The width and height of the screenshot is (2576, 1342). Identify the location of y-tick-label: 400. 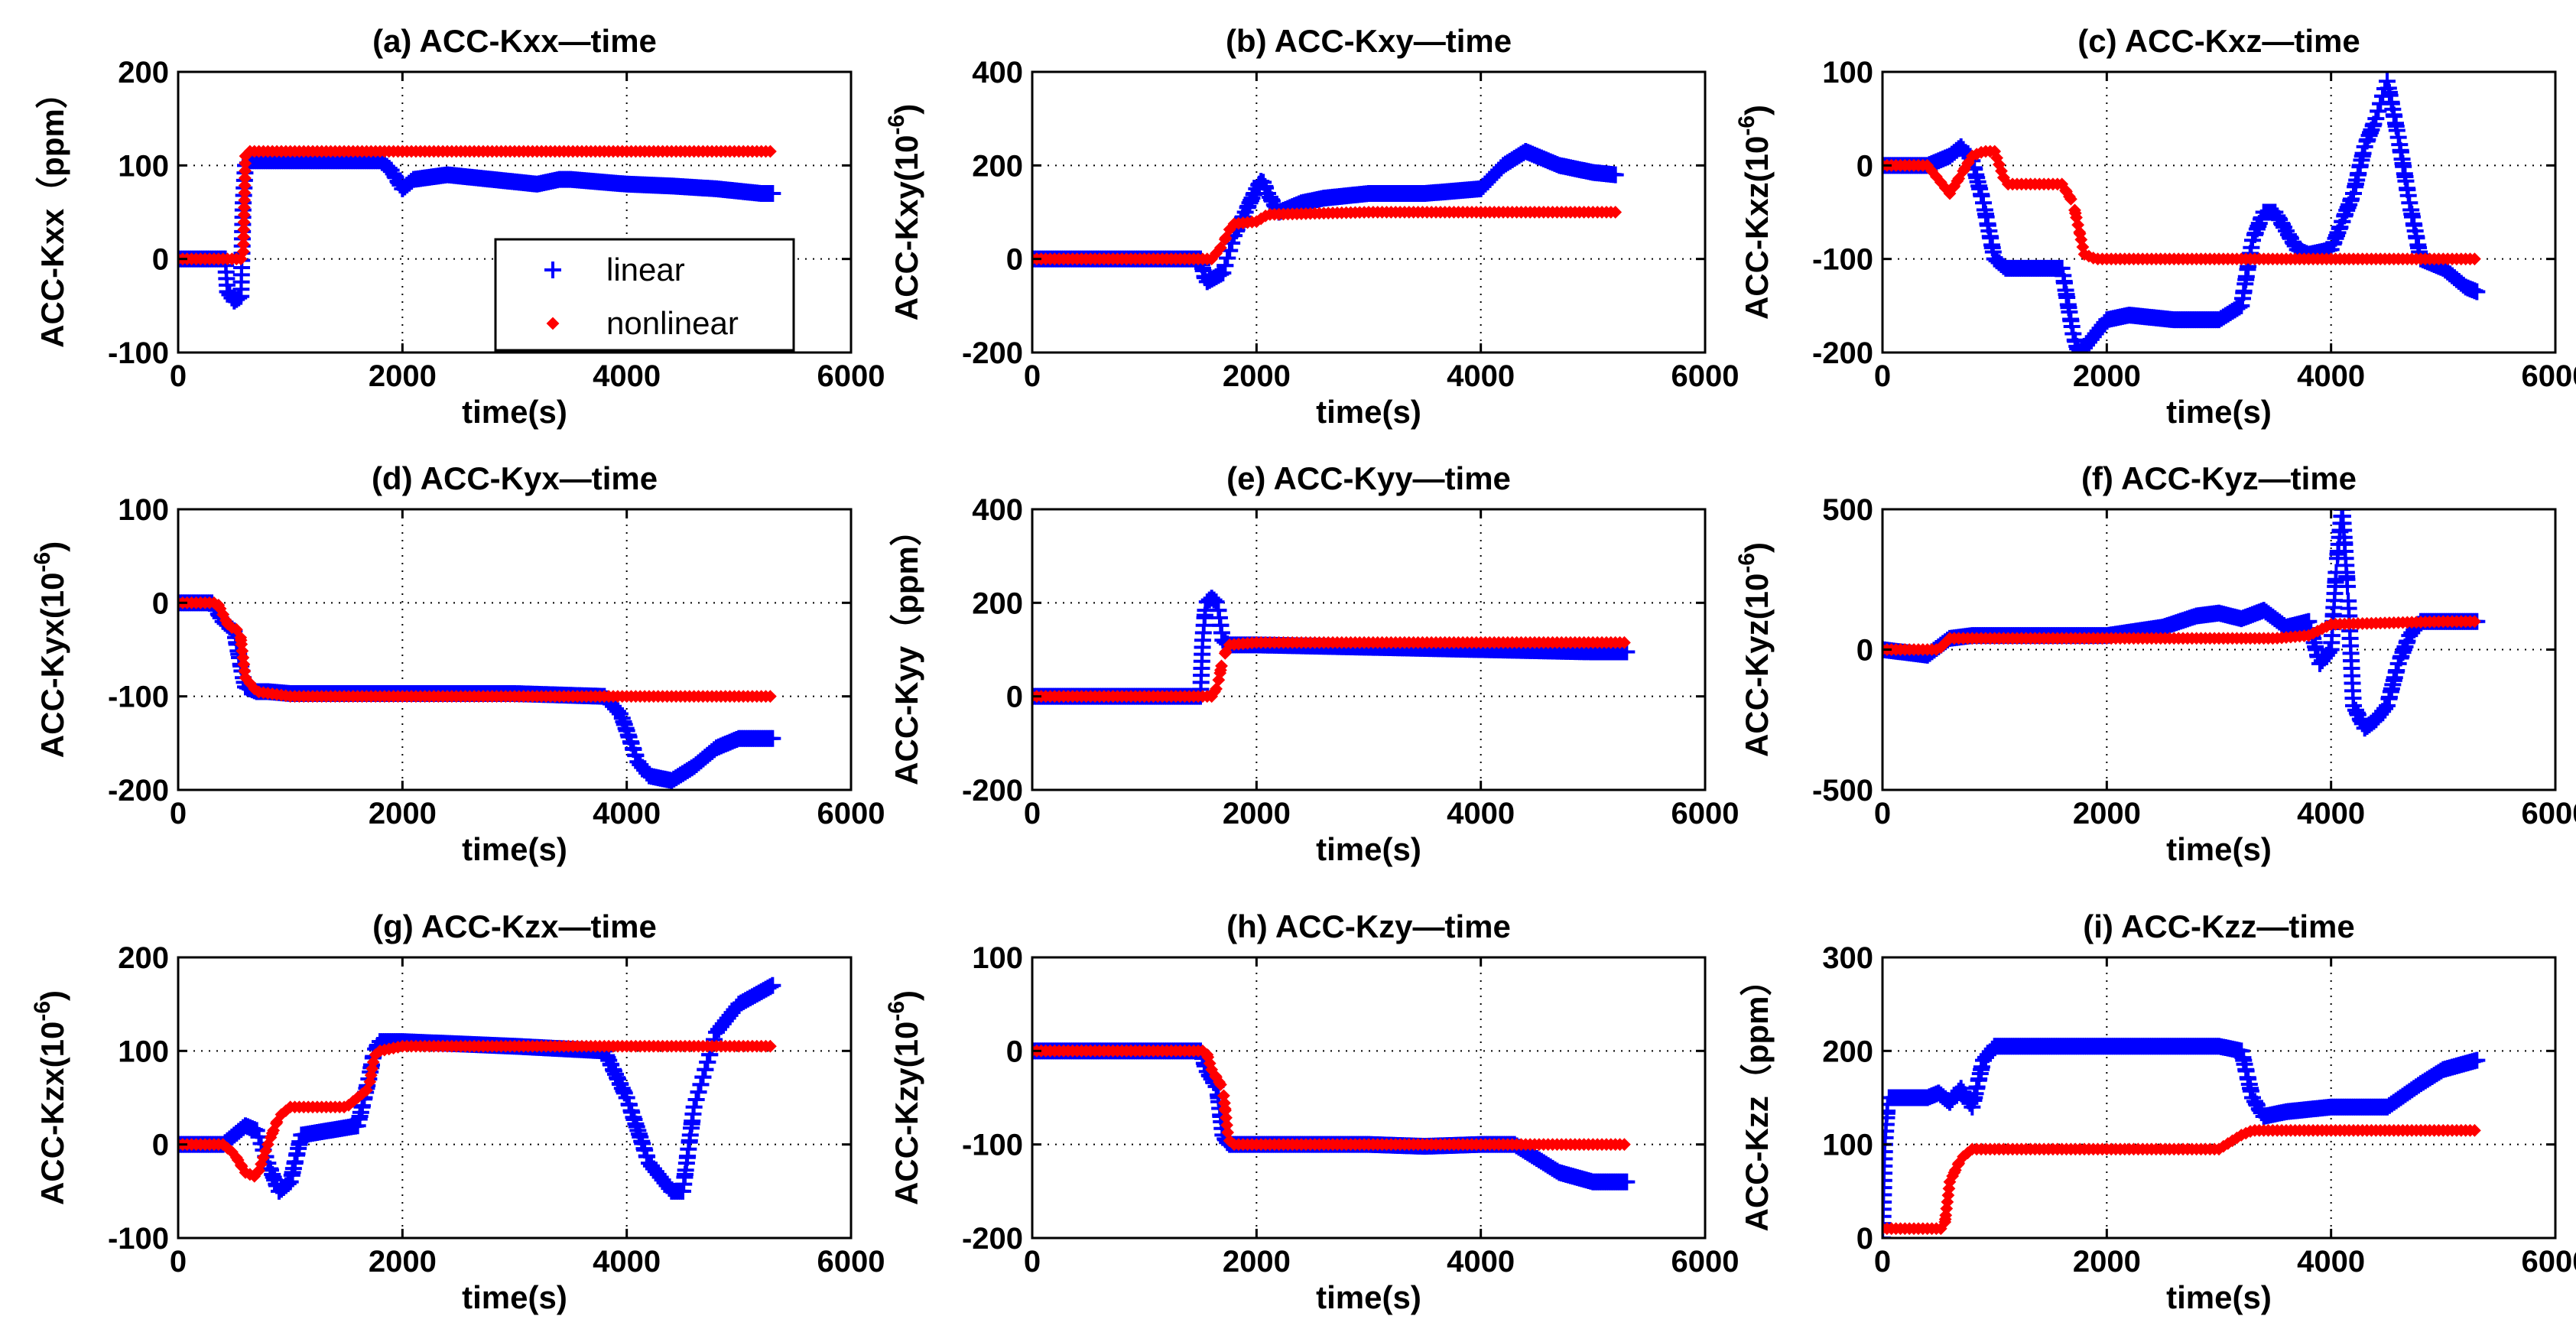
(998, 72).